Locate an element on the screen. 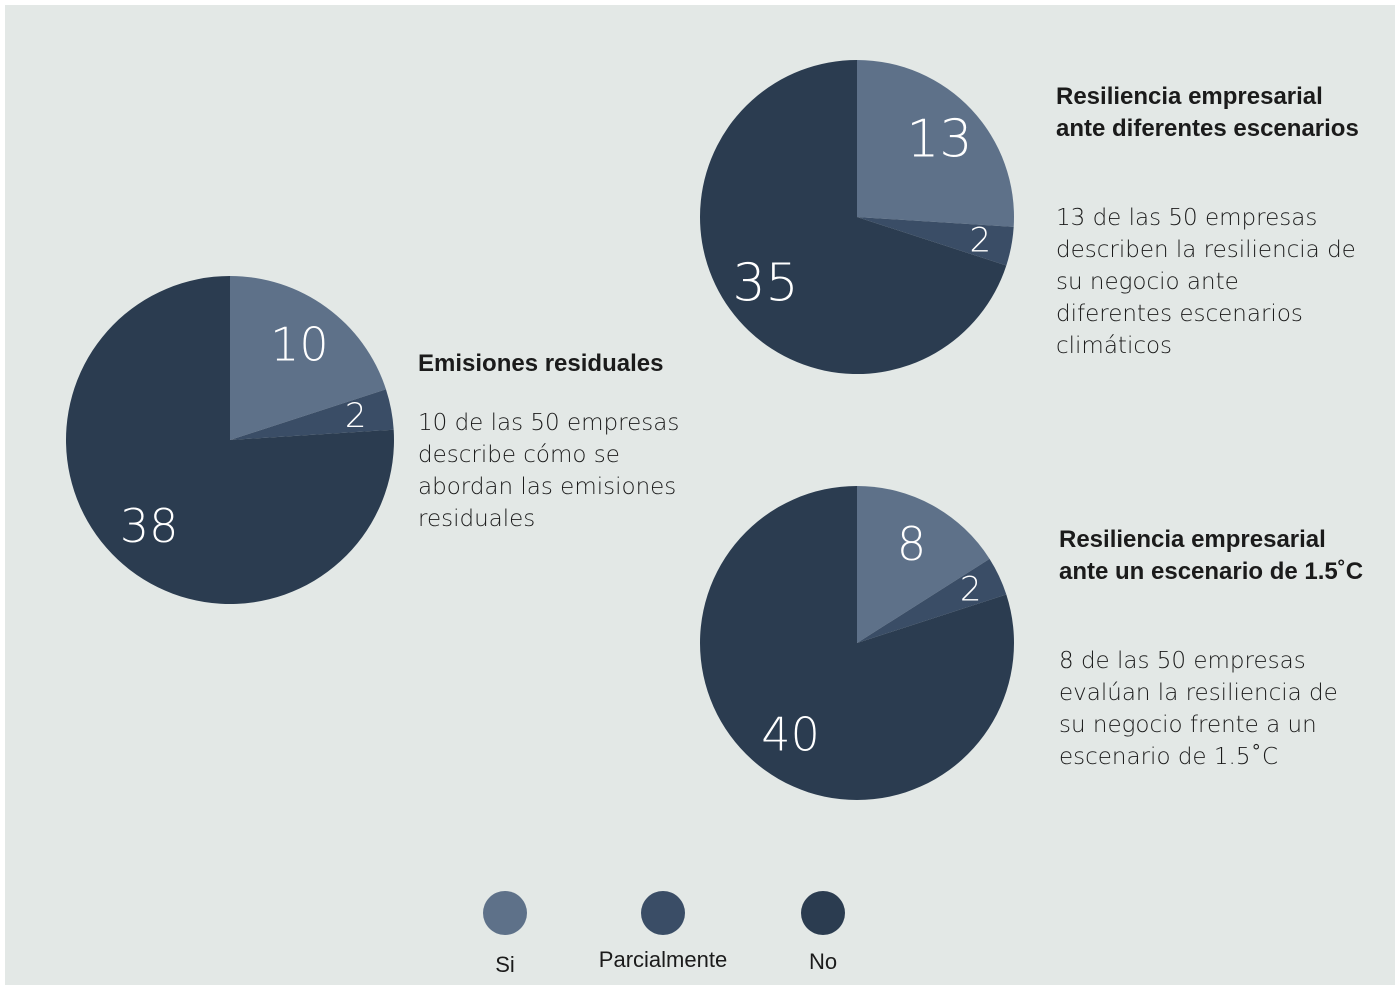 The width and height of the screenshot is (1400, 988). pie-data-label-no: 40 is located at coordinates (790, 734).